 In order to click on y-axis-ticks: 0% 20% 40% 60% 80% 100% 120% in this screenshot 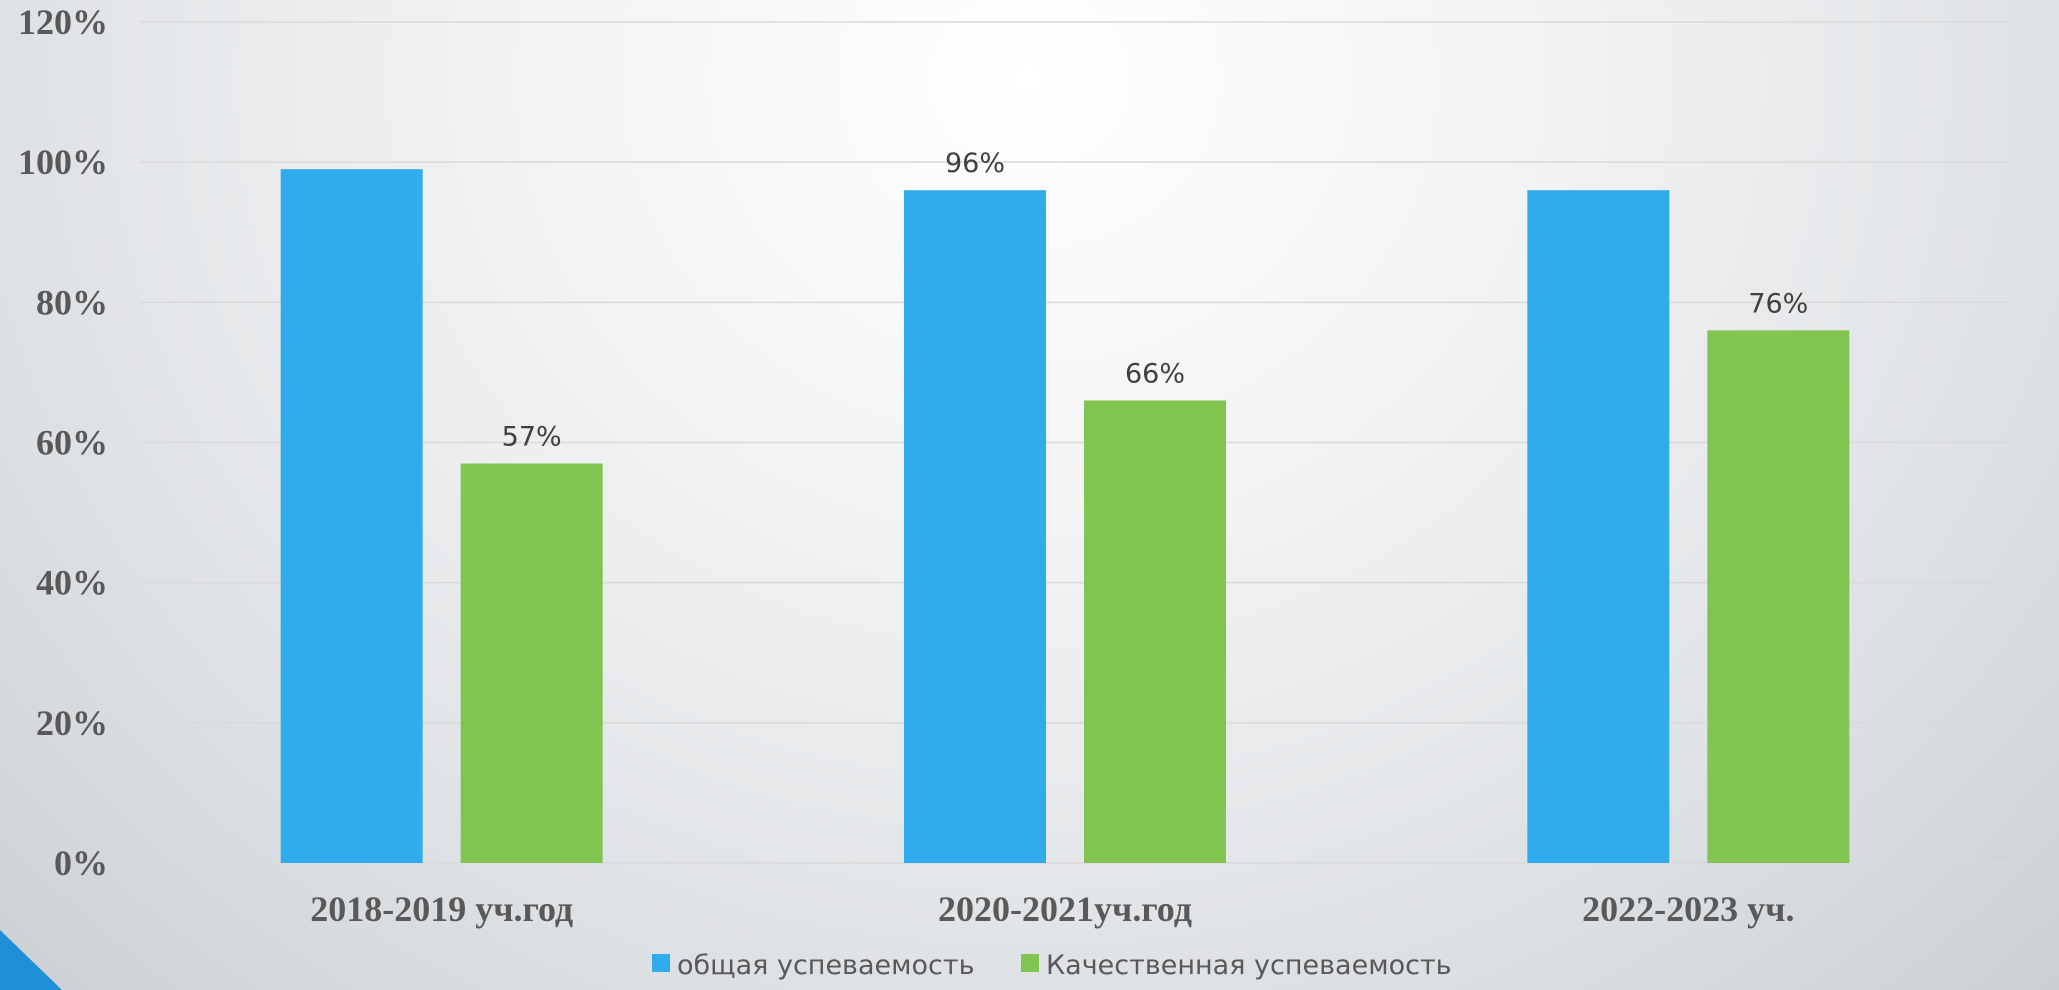, I will do `click(63, 442)`.